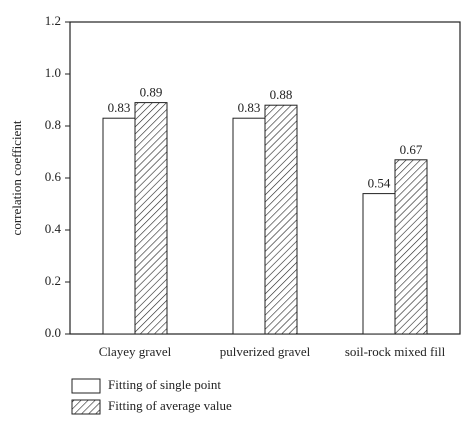  What do you see at coordinates (170, 405) in the screenshot?
I see `legend-label: Fitting of average value` at bounding box center [170, 405].